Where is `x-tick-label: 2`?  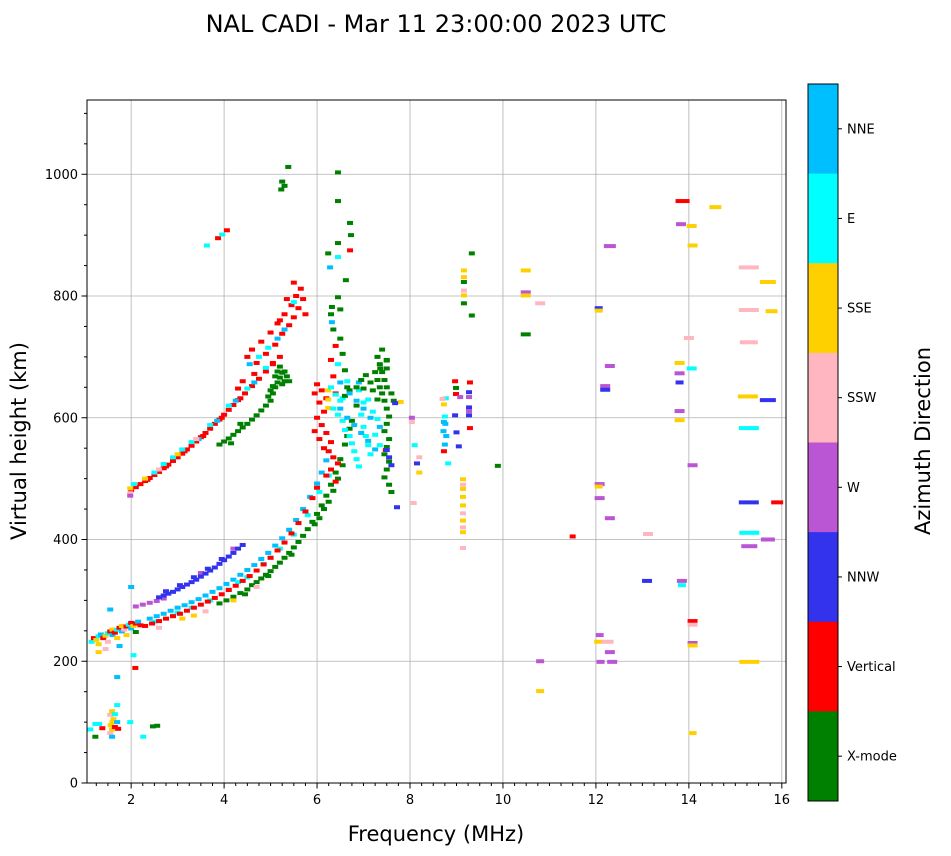
x-tick-label: 2 is located at coordinates (131, 800).